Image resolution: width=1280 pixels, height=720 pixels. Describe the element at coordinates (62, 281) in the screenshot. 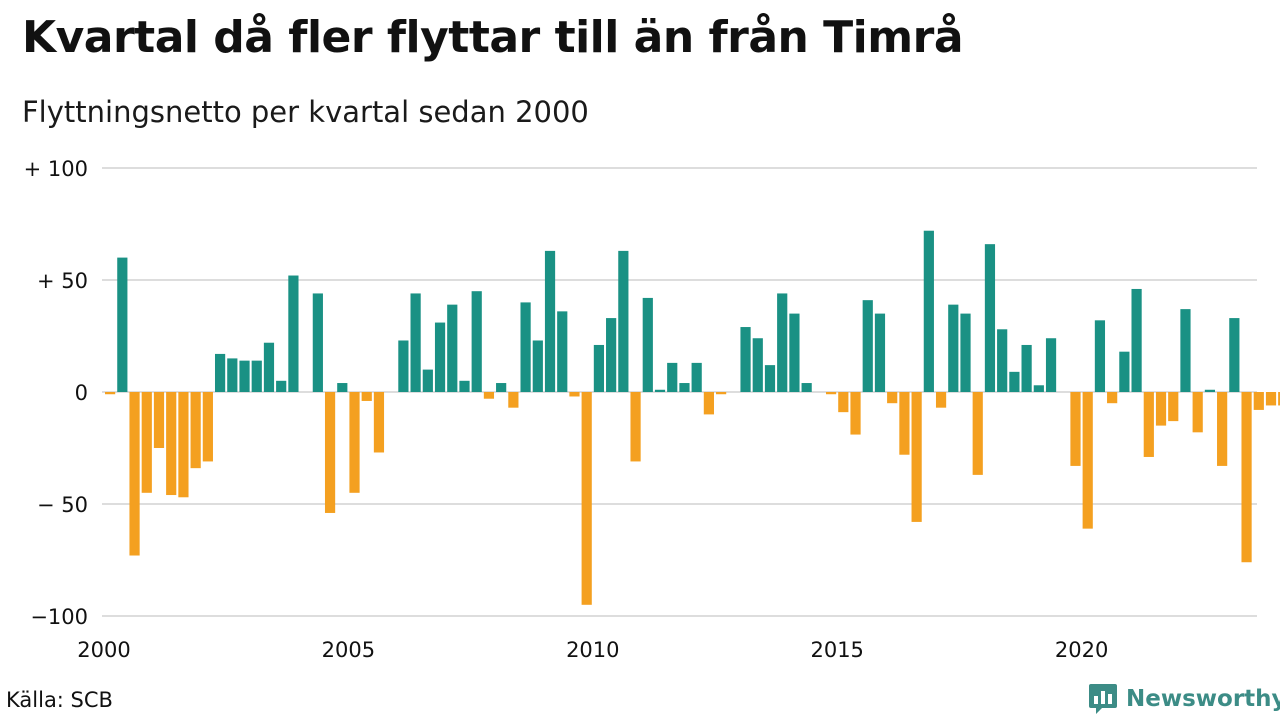

I see `y-tick-label: + 50` at that location.